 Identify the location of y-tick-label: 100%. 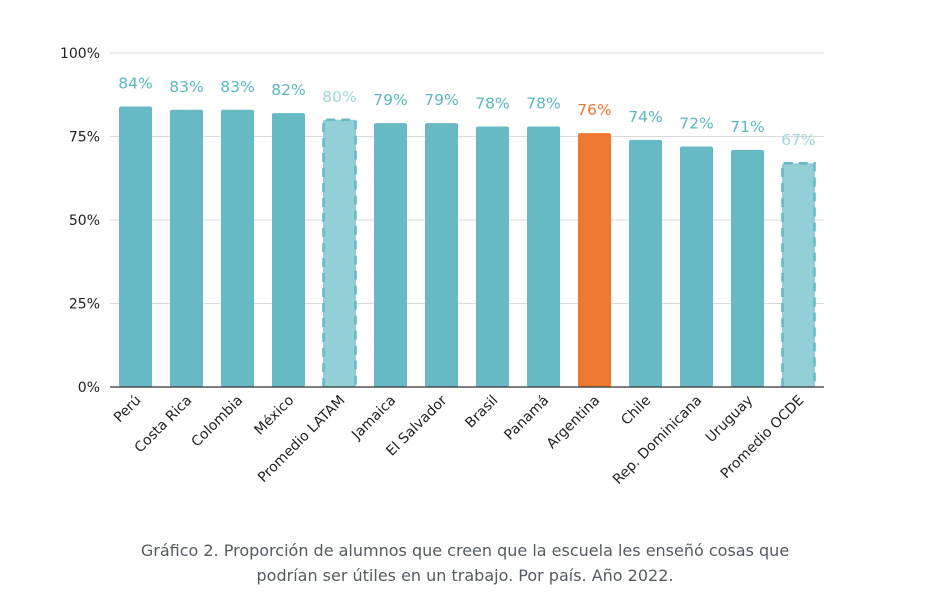
(80, 54).